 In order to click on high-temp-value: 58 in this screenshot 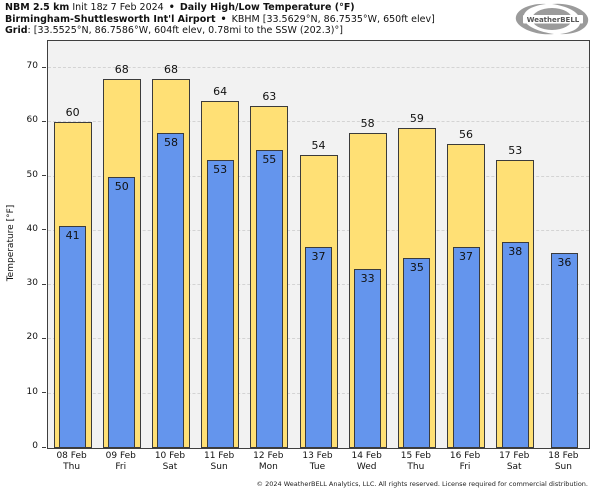, I will do `click(367, 124)`.